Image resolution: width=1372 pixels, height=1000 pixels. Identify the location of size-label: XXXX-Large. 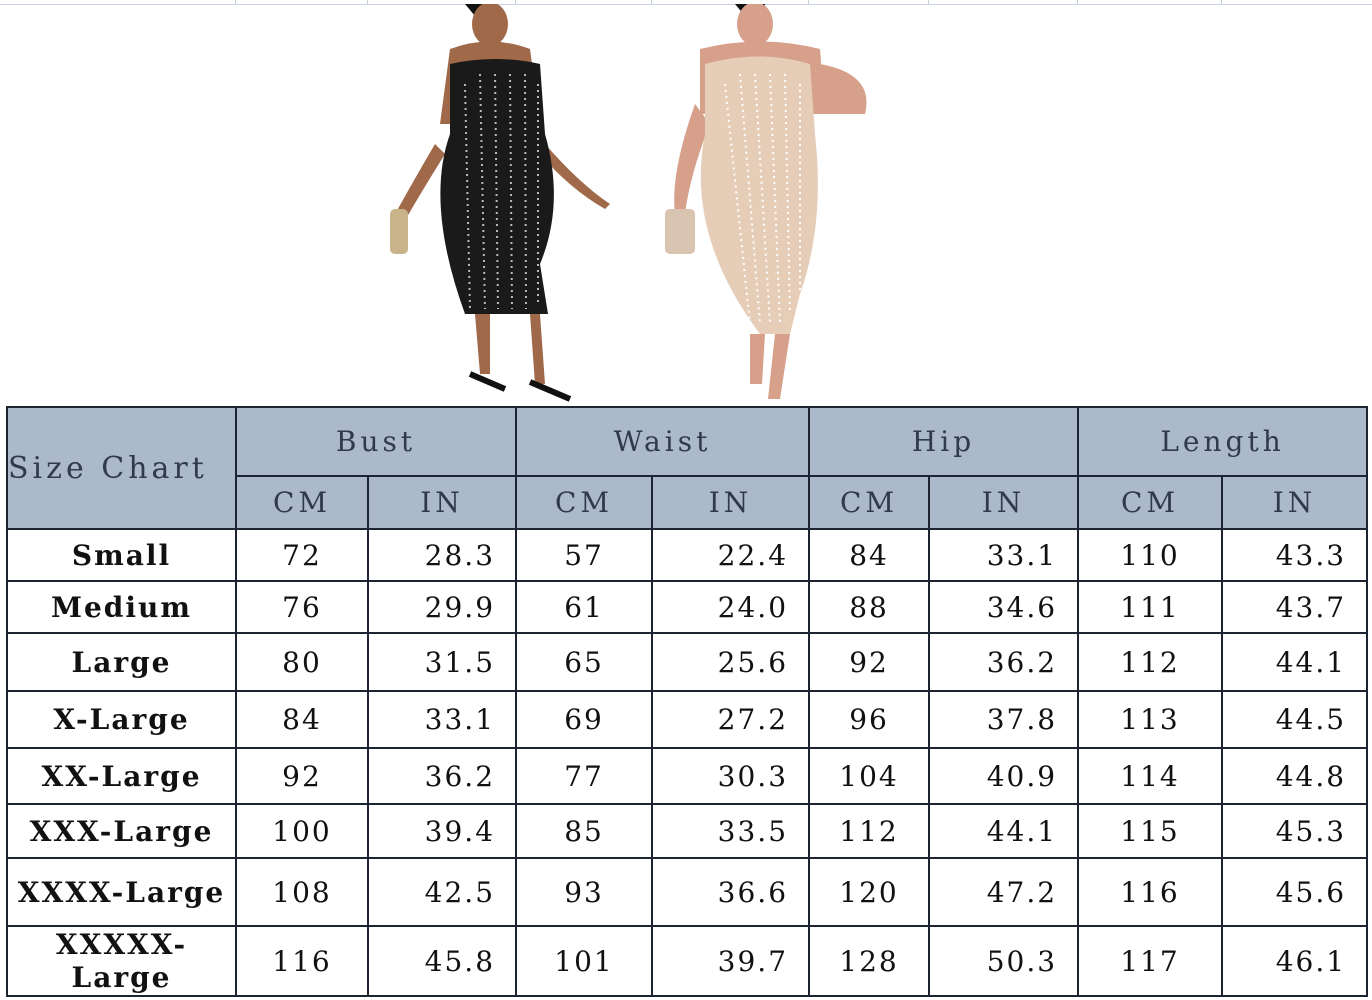
(121, 892).